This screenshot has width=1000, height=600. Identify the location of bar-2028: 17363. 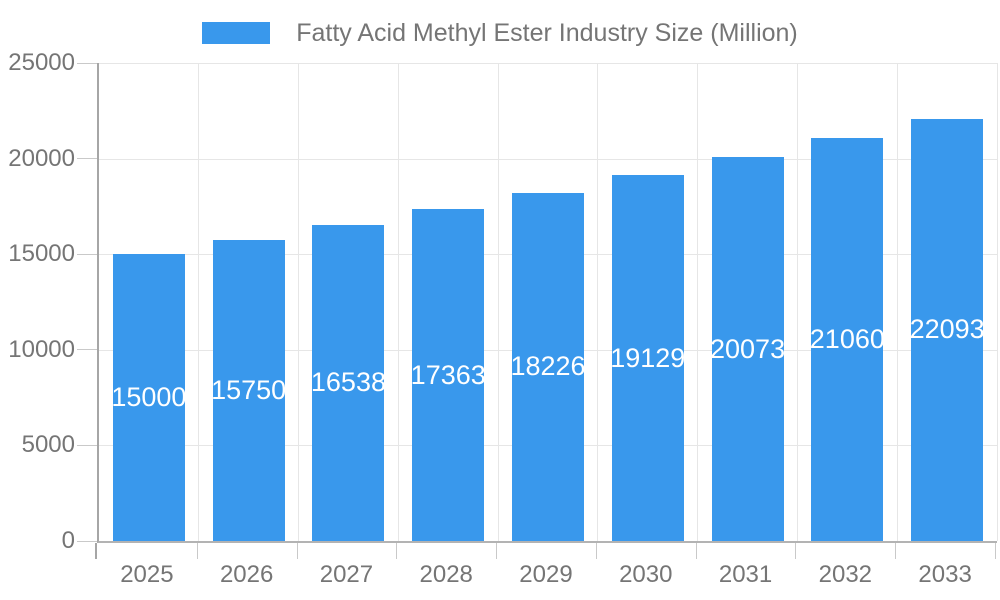
(448, 375).